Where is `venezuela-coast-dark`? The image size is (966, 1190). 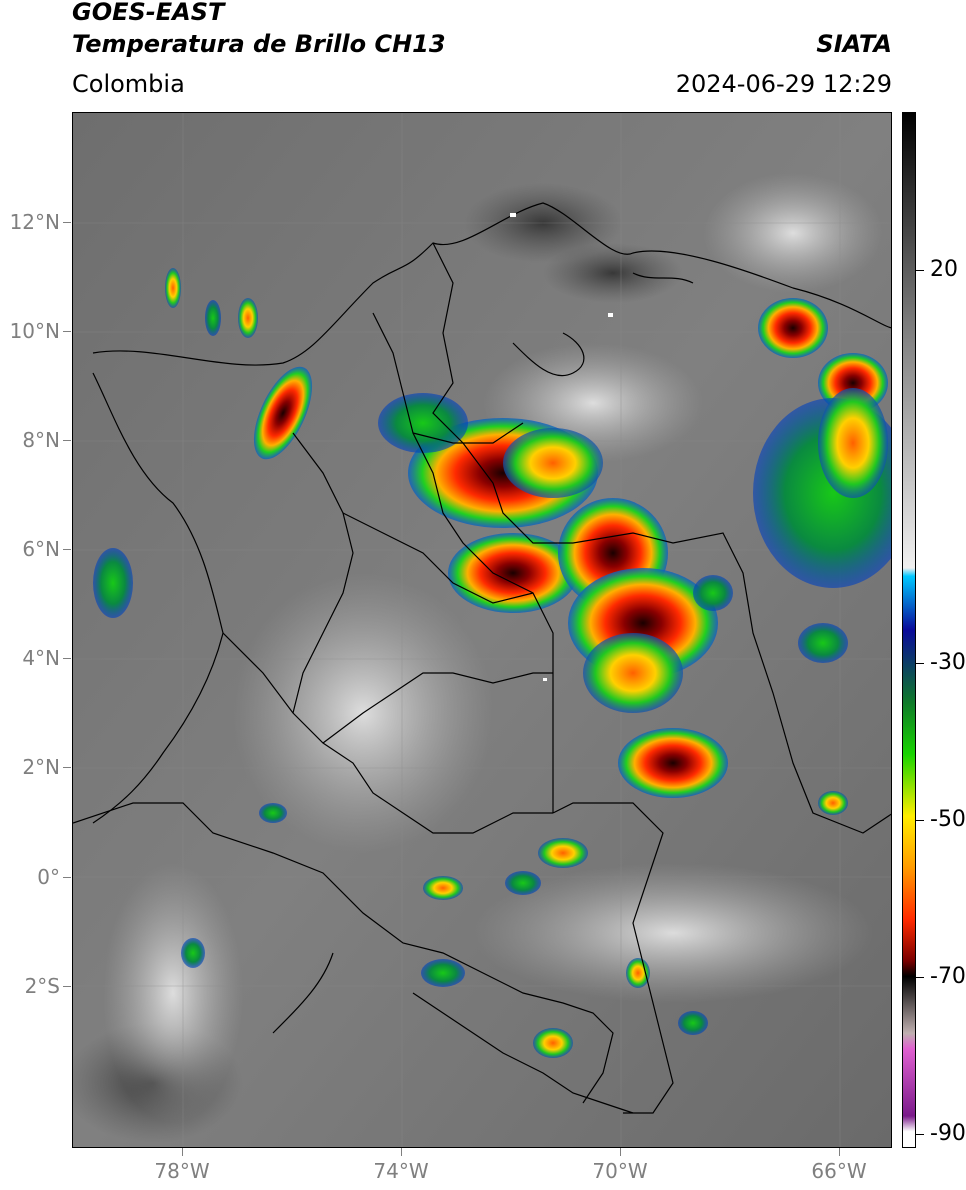 venezuela-coast-dark is located at coordinates (613, 273).